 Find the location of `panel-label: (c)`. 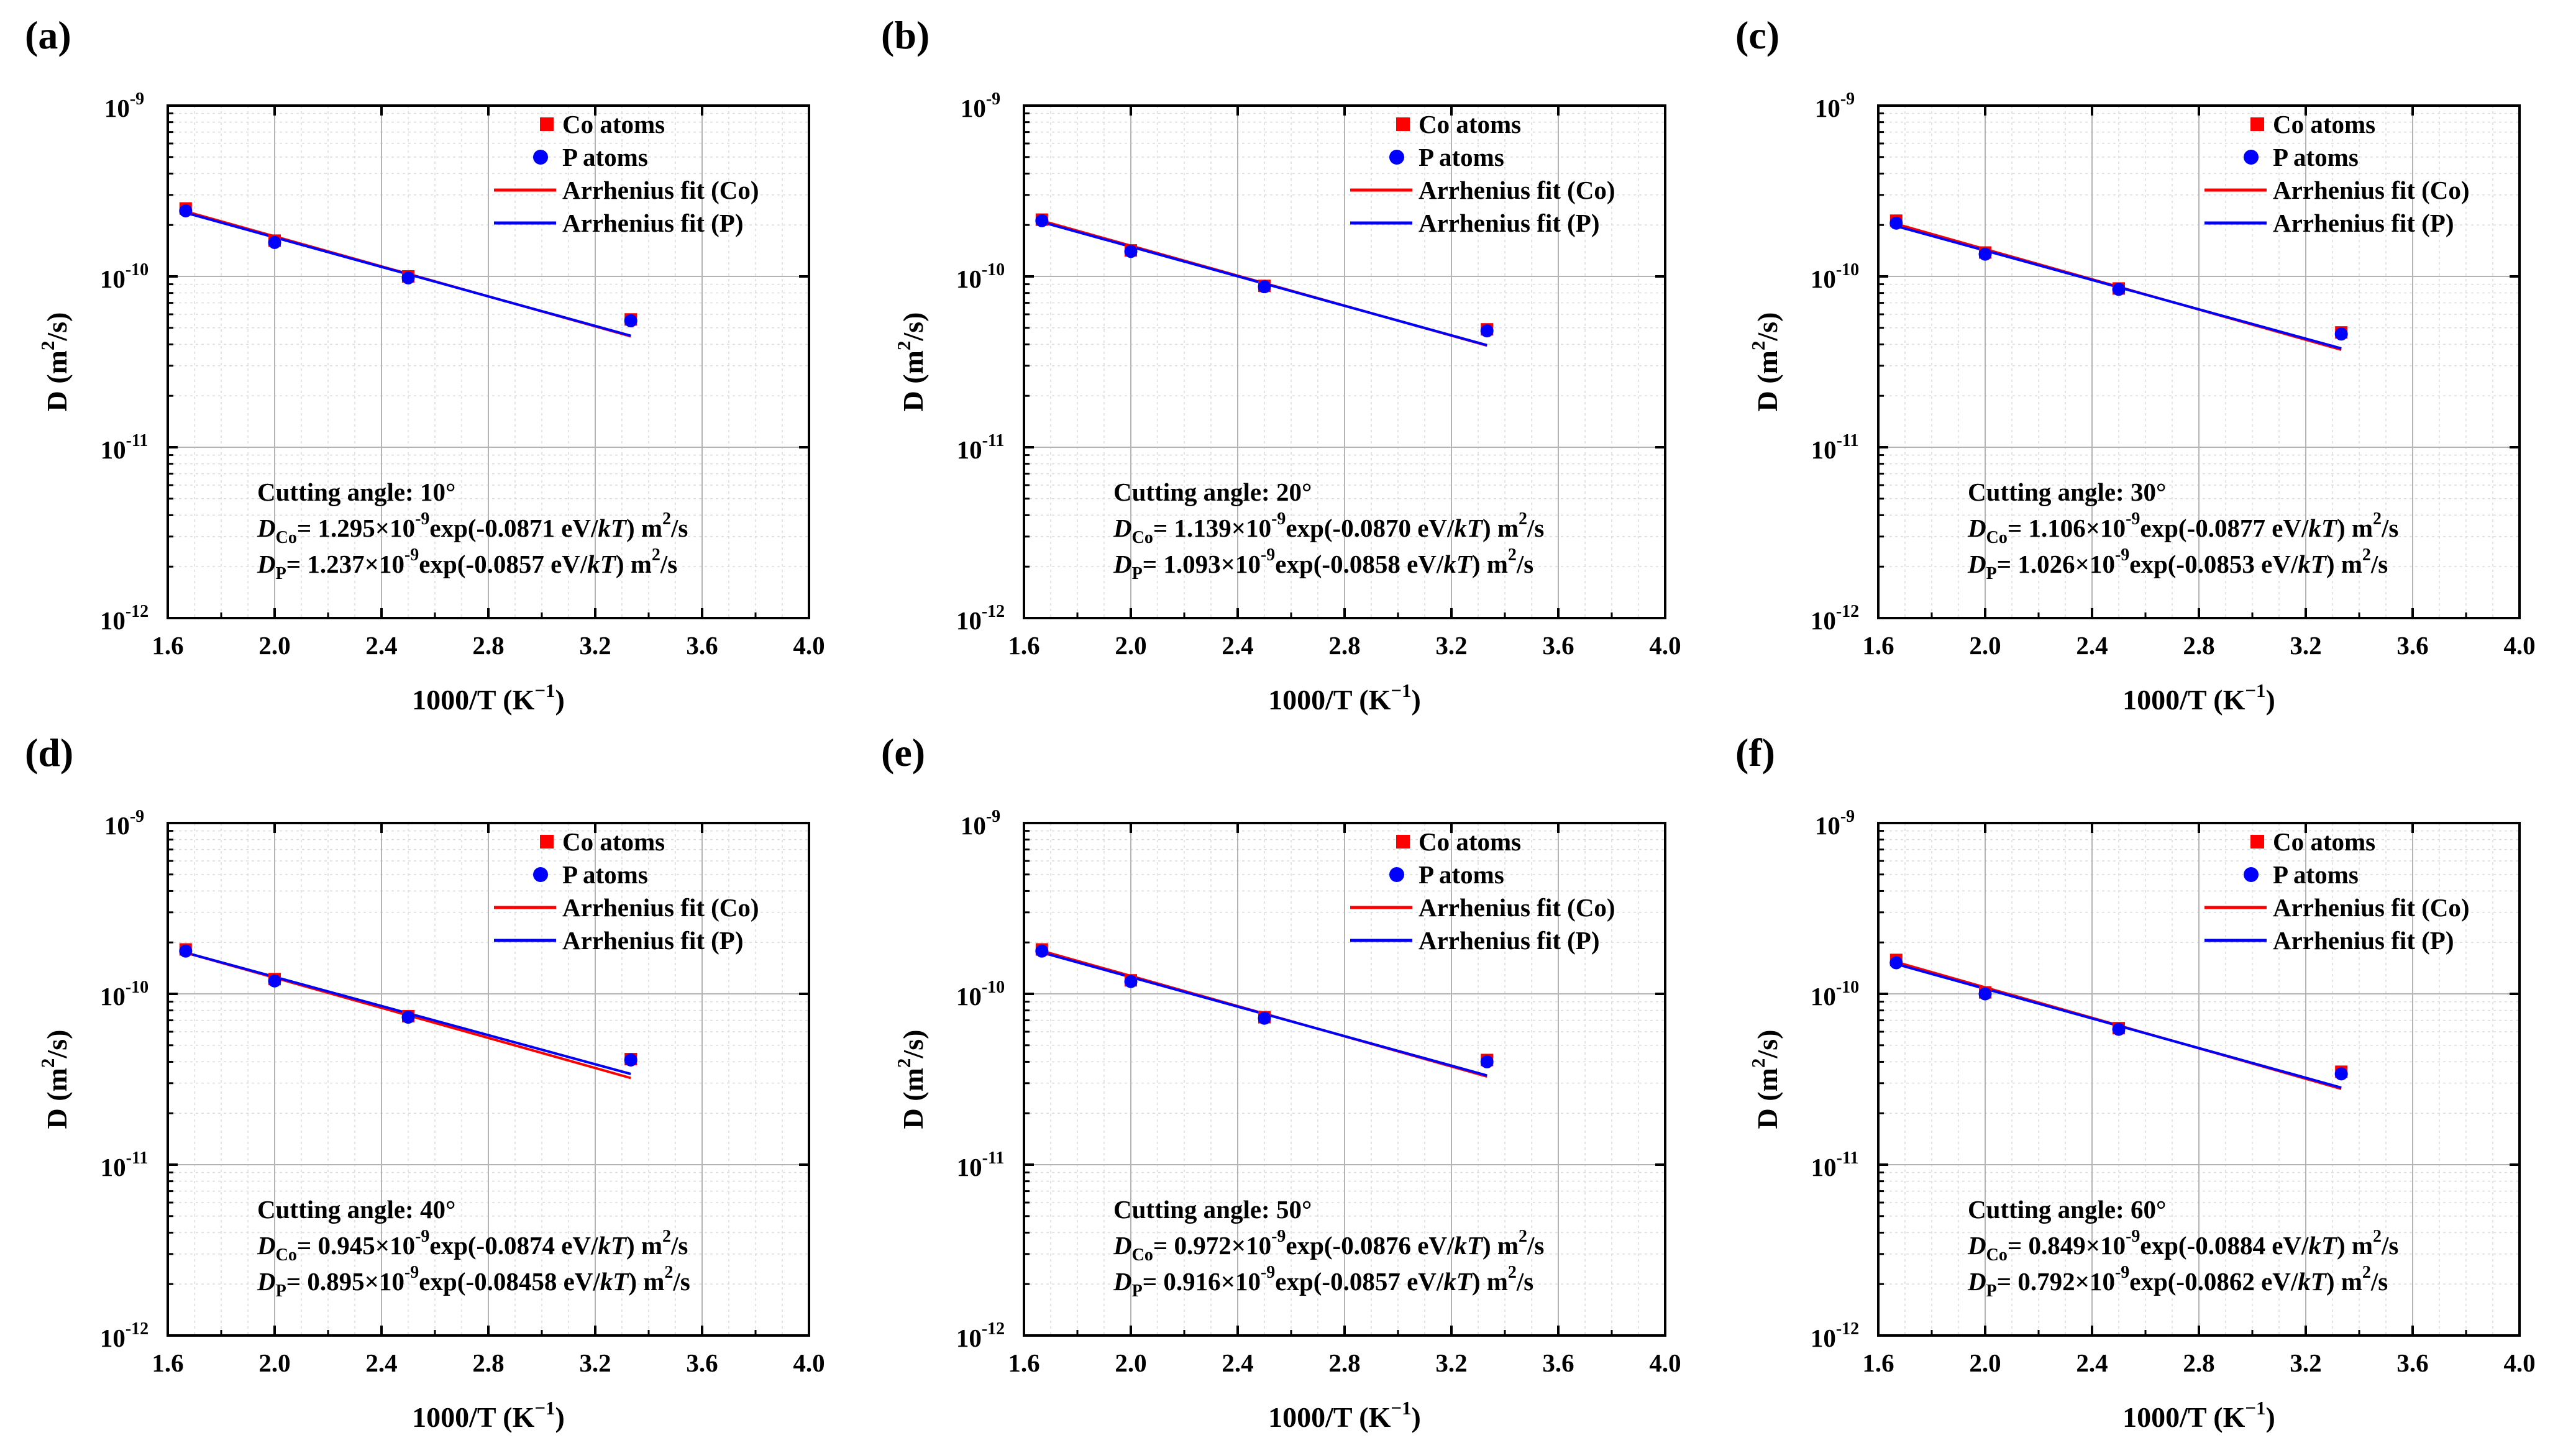

panel-label: (c) is located at coordinates (1757, 35).